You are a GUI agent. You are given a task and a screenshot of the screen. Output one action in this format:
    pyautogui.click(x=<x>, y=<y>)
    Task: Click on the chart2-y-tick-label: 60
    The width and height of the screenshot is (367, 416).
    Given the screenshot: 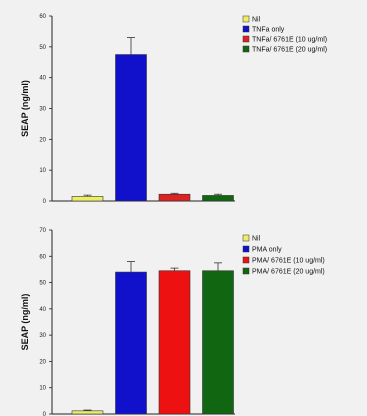 What is the action you would take?
    pyautogui.click(x=42, y=257)
    